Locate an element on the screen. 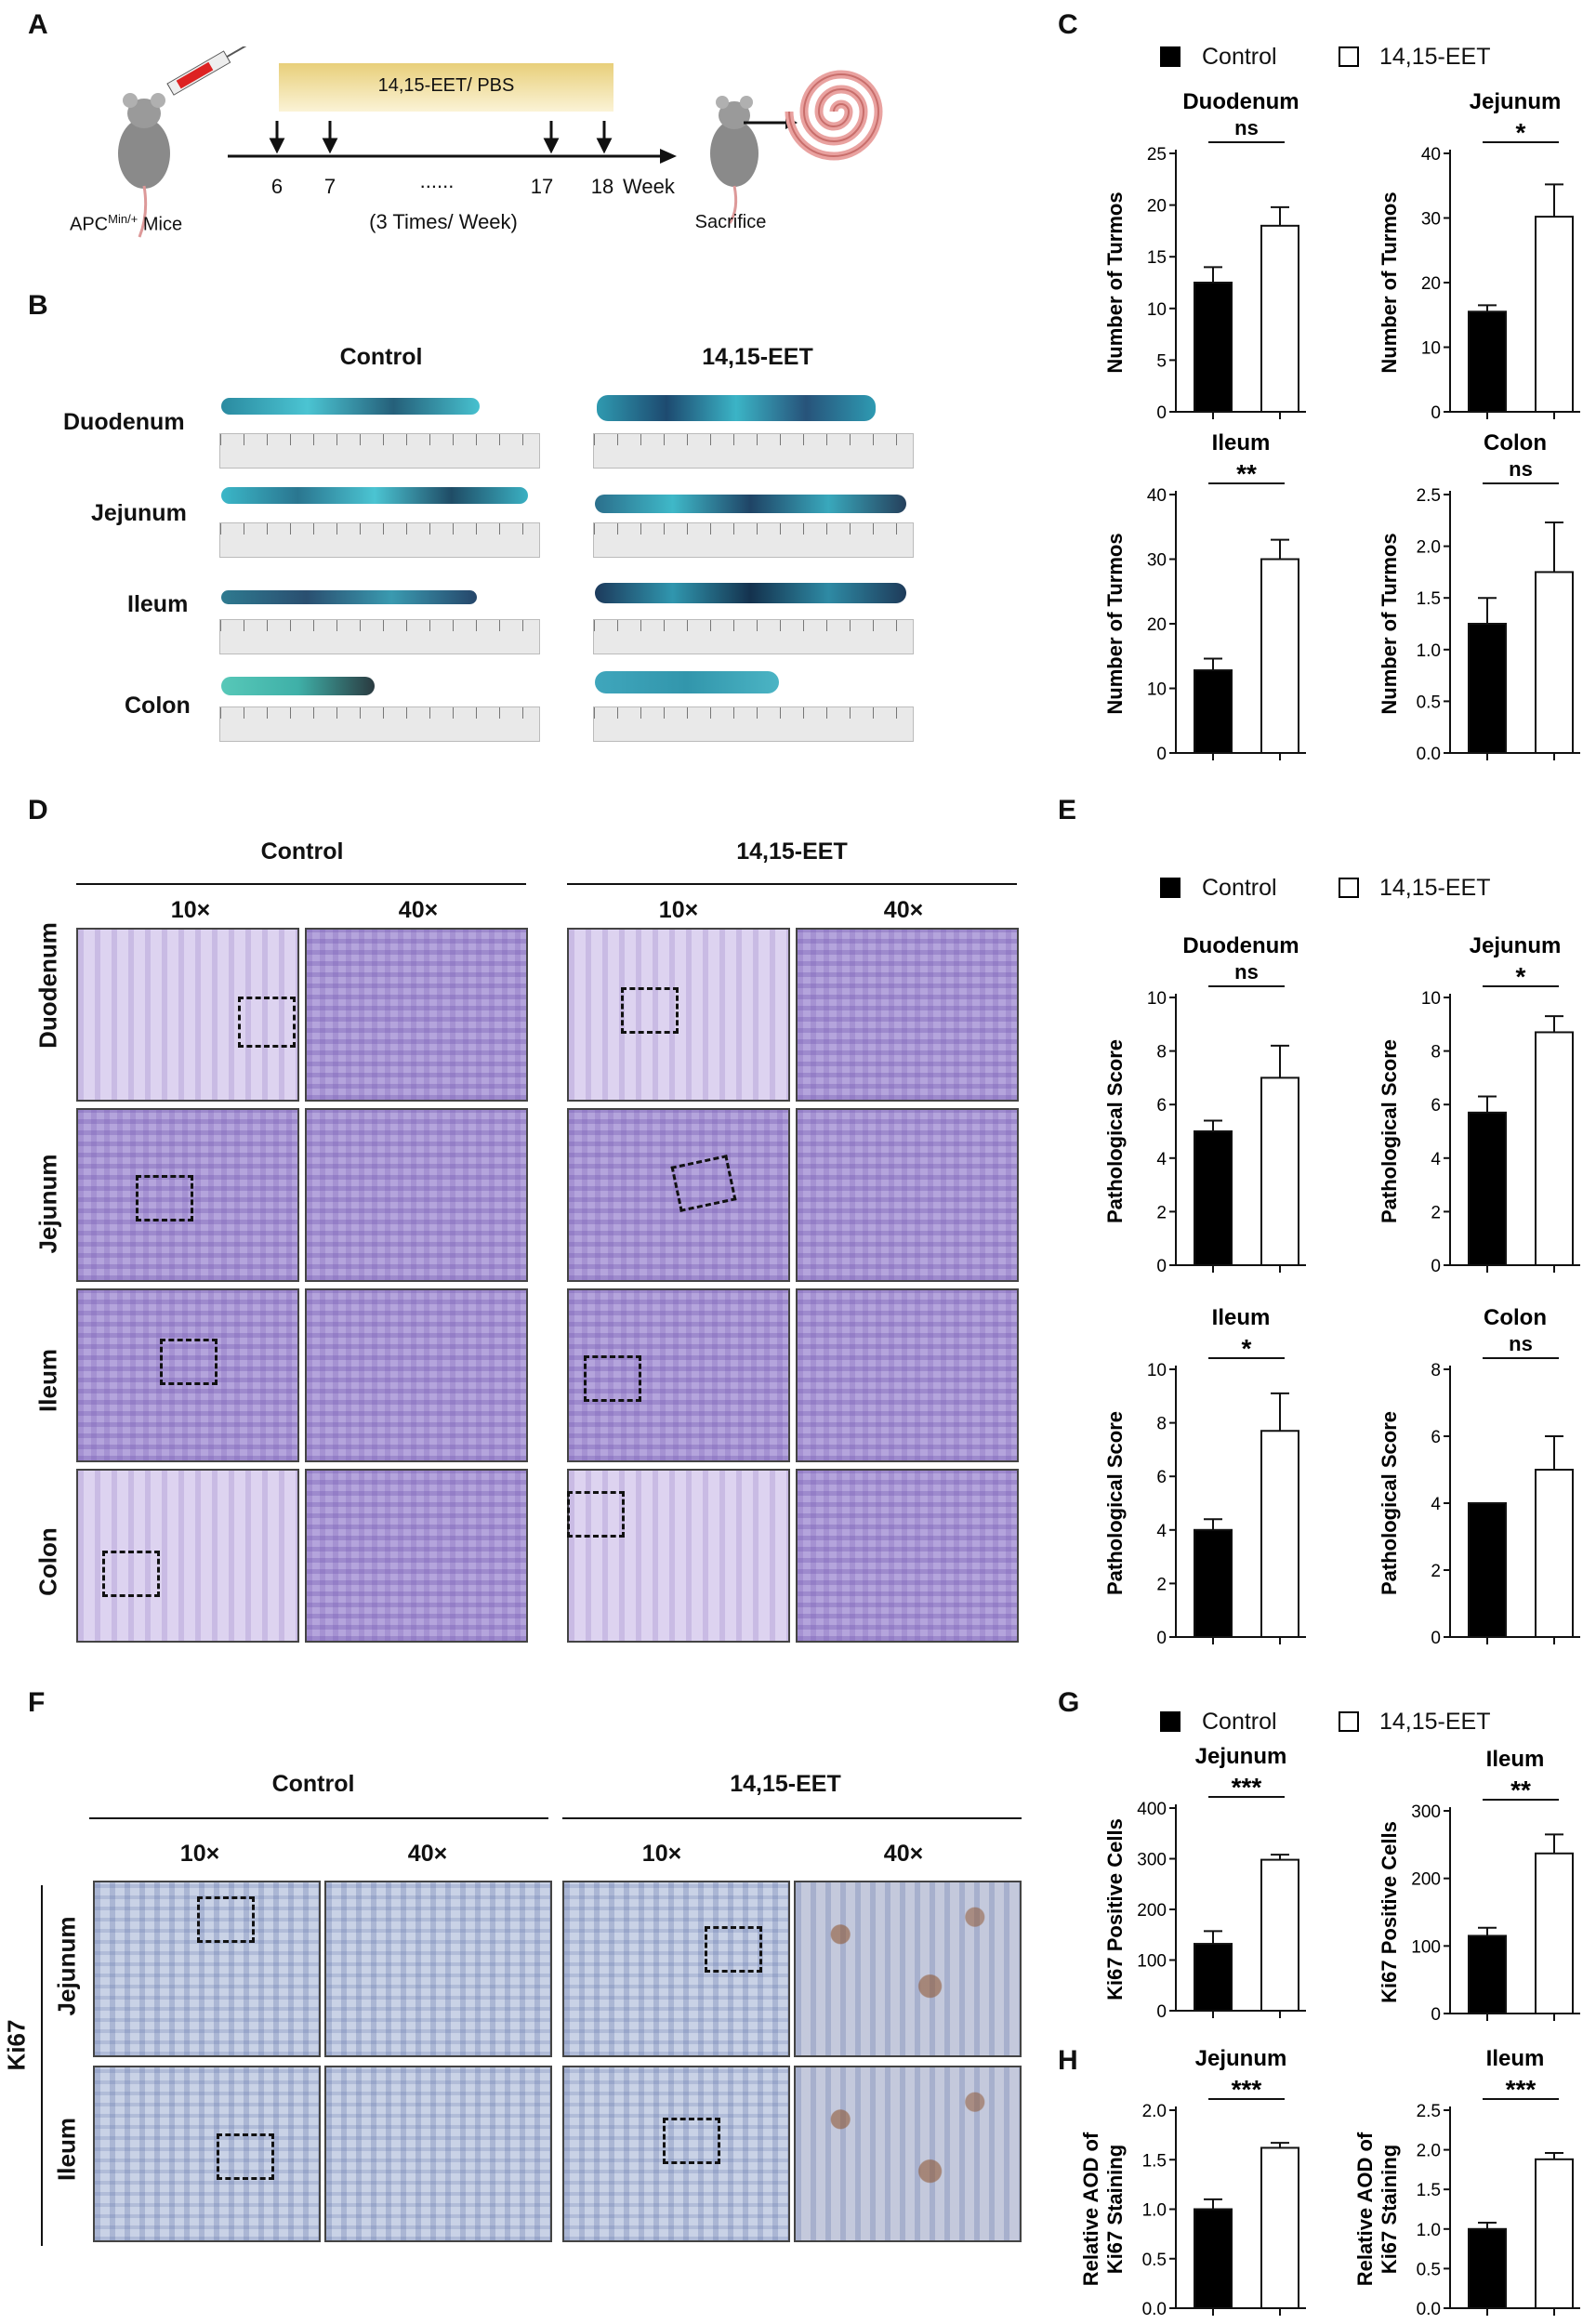  y-tick-label: 0.5 is located at coordinates (1154, 2260).